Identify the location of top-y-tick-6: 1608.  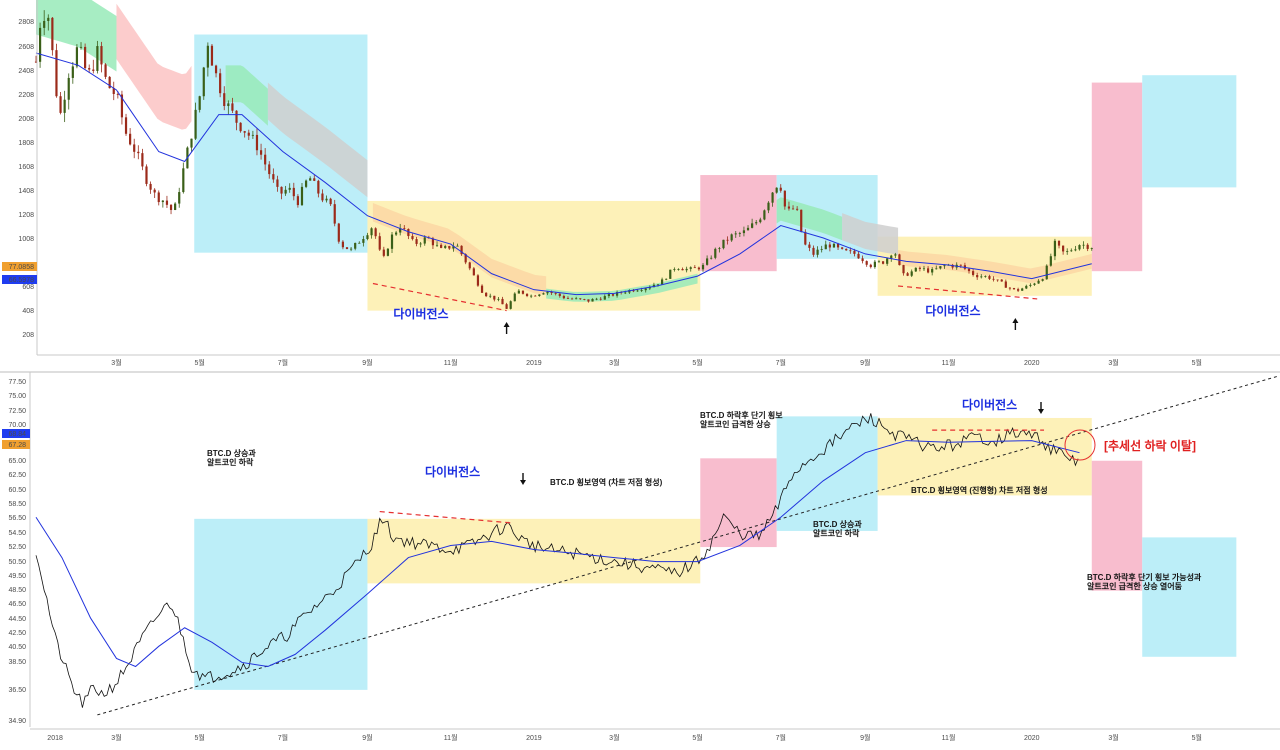
(26, 167).